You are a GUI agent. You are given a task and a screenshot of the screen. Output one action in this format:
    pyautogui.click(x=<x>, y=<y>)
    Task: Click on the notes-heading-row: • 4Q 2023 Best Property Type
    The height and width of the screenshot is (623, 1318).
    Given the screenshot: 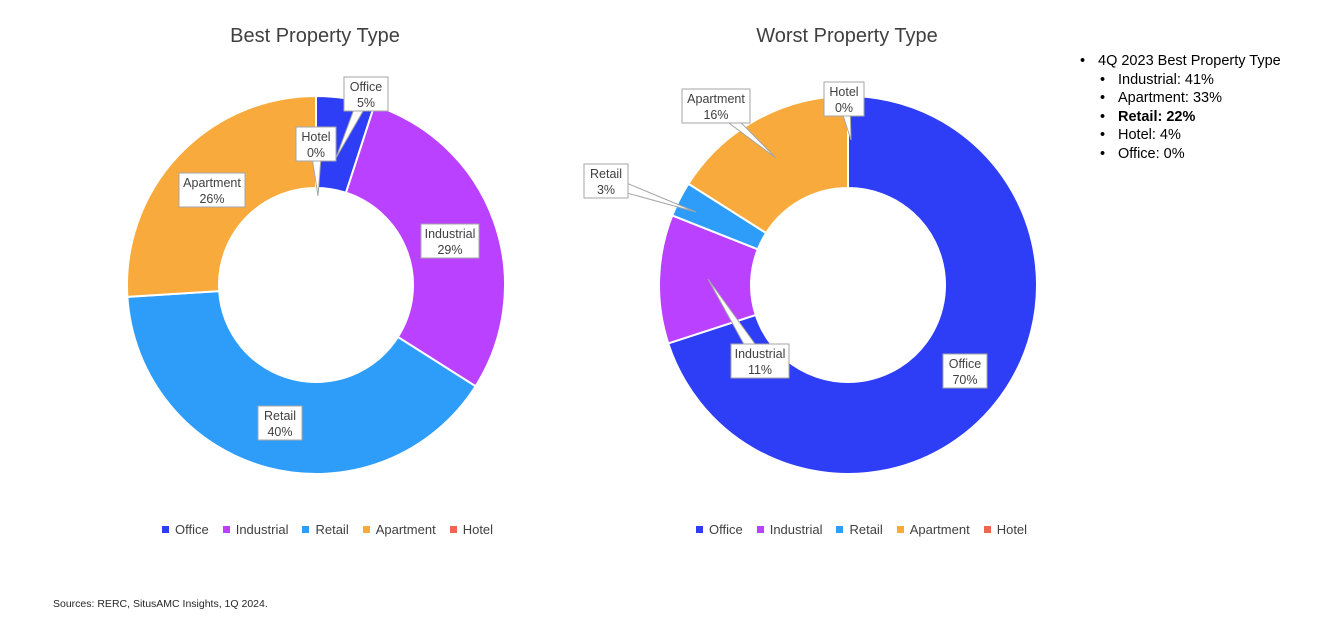 What is the action you would take?
    pyautogui.click(x=1180, y=61)
    